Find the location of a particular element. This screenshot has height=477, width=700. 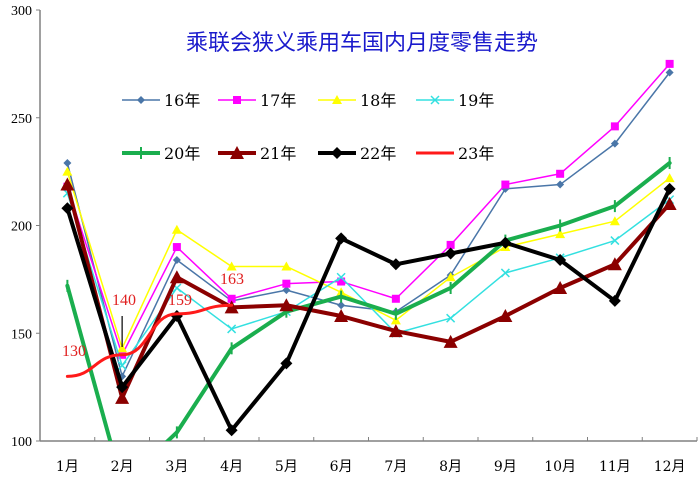

chart-title: 乘联会狭义乘用车国内月度零售走势 is located at coordinates (362, 43).